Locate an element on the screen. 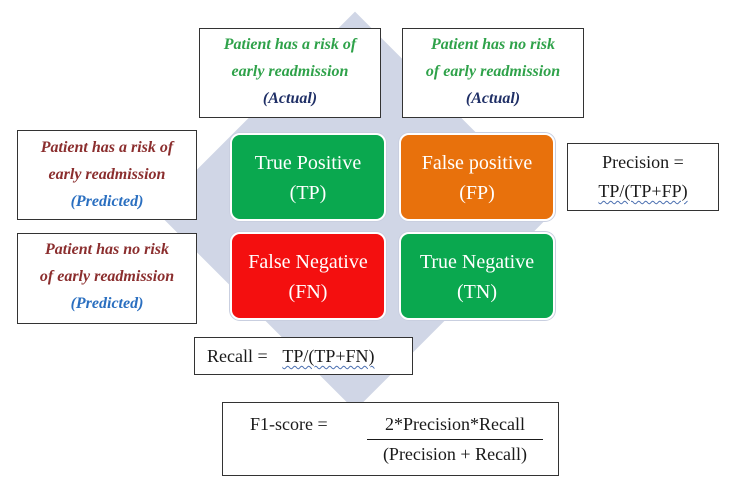 The image size is (733, 495). actual-no-risk-line2: of early readmission is located at coordinates (493, 71).